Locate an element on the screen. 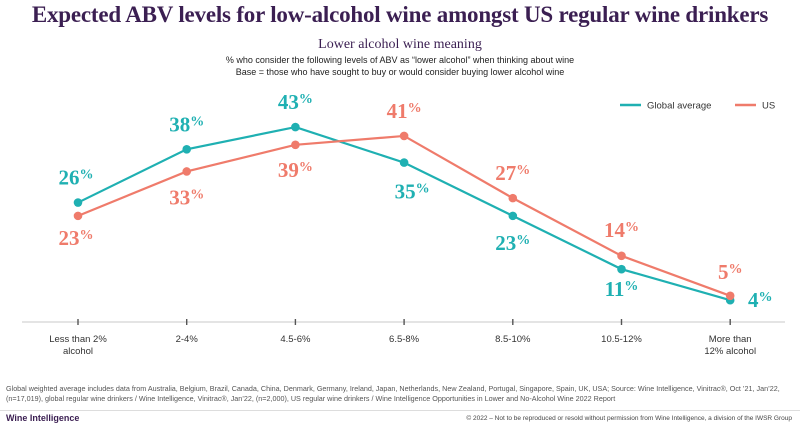 This screenshot has height=427, width=800. data-label-global: 4% is located at coordinates (760, 300).